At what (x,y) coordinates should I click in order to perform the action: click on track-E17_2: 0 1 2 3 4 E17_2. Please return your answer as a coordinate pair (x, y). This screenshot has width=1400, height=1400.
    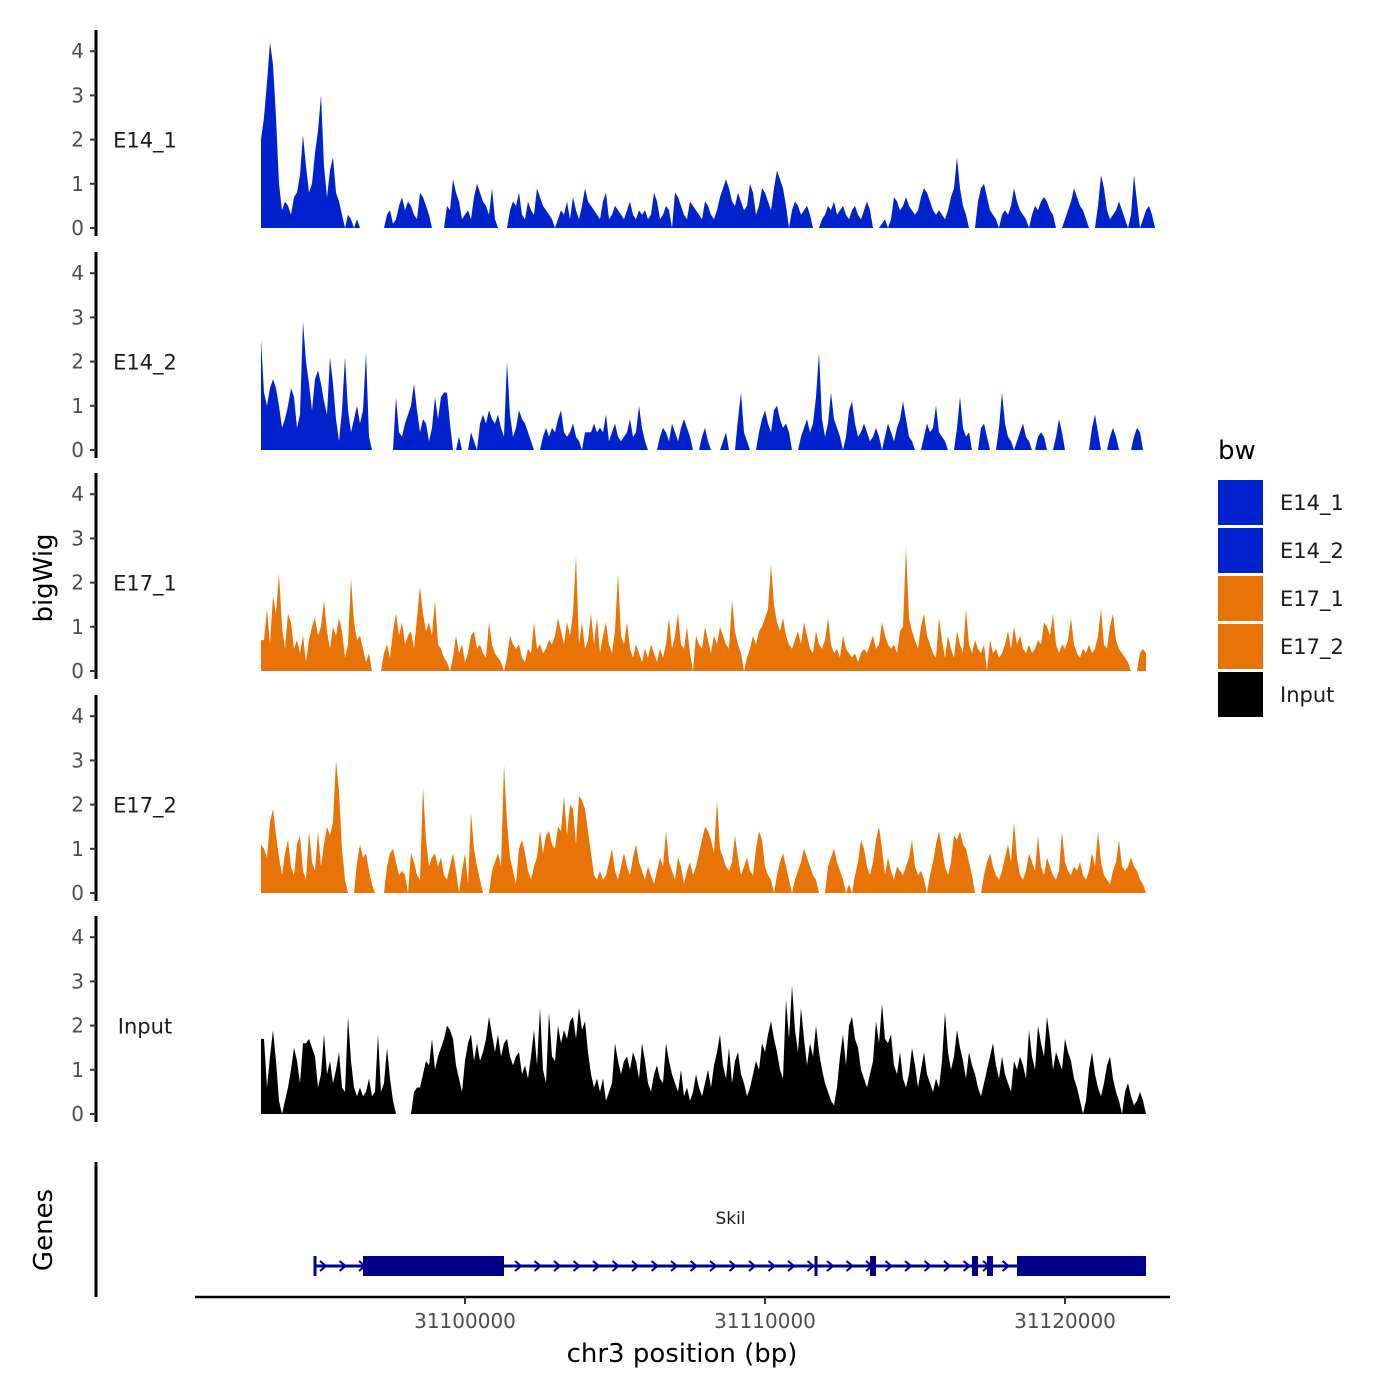
    Looking at the image, I should click on (608, 799).